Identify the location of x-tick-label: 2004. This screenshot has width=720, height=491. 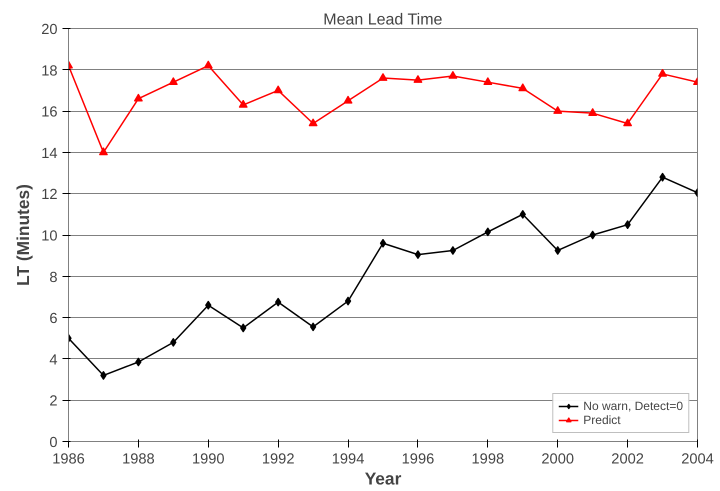
(697, 460).